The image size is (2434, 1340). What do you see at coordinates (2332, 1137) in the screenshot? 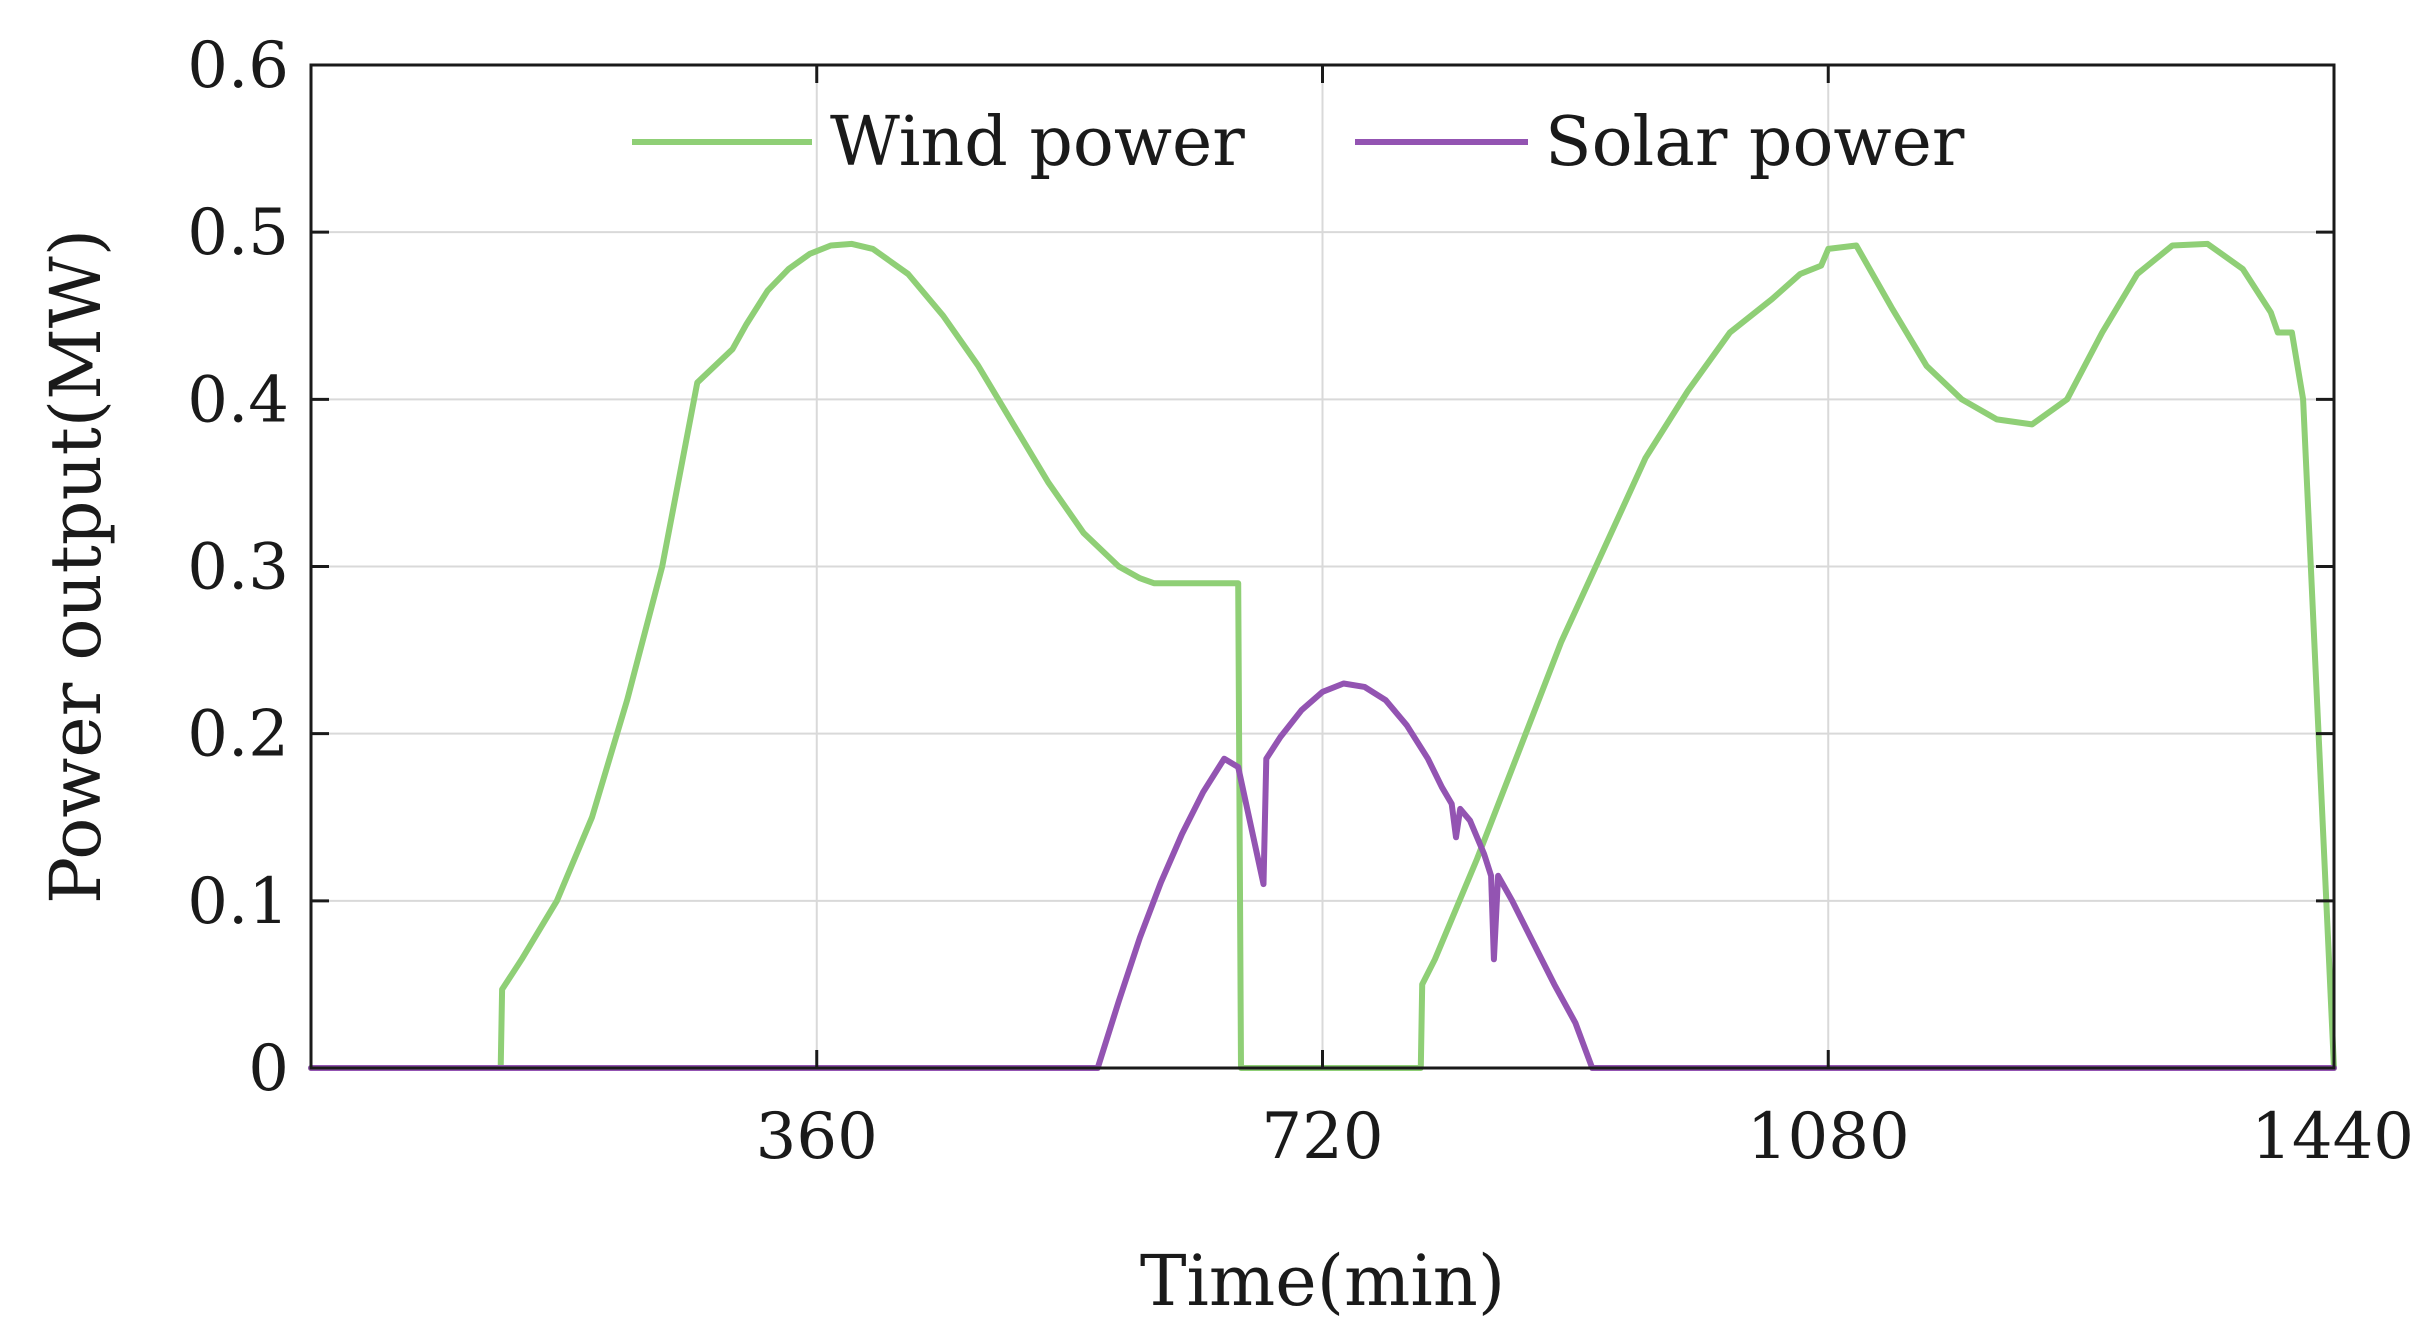
I see `x-tick-label: 1440` at bounding box center [2332, 1137].